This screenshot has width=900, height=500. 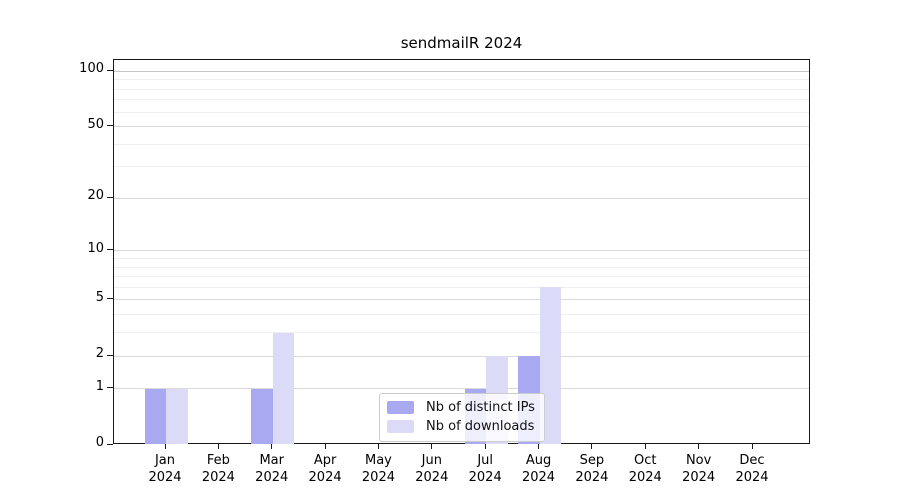 I want to click on legend-item-distinct-ips: Nb of distinct IPs, so click(x=462, y=407).